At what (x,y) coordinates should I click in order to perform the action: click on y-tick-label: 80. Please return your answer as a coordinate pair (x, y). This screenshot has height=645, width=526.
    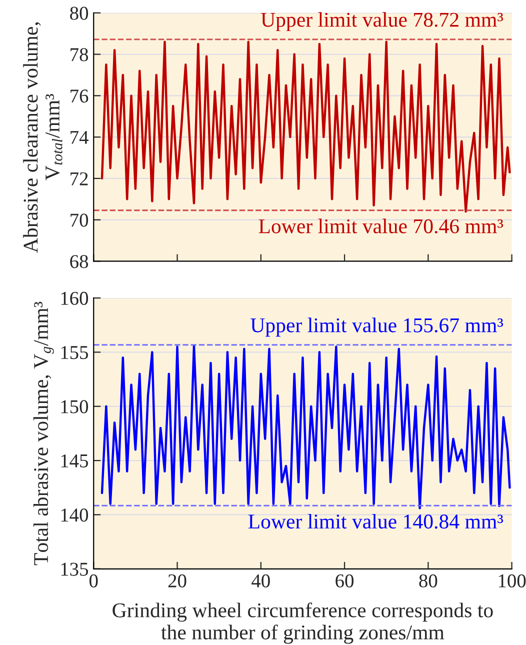
    Looking at the image, I should click on (79, 13).